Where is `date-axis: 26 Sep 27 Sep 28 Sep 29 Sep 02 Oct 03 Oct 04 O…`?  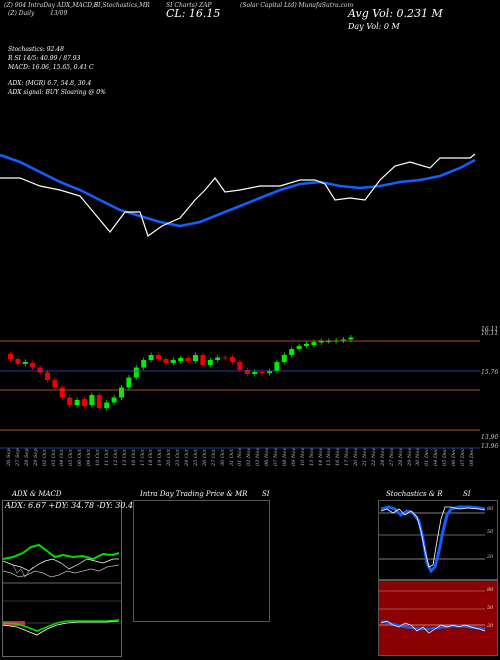
date-axis: 26 Sep 27 Sep 28 Sep 29 Sep 02 Oct 03 Oct 04 O… is located at coordinates (240, 464).